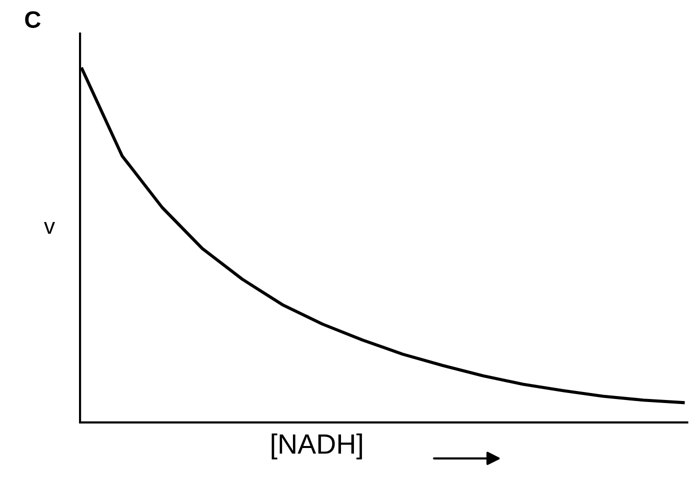 This screenshot has height=480, width=690. What do you see at coordinates (317, 447) in the screenshot?
I see `x-axis-title: [NADH]` at bounding box center [317, 447].